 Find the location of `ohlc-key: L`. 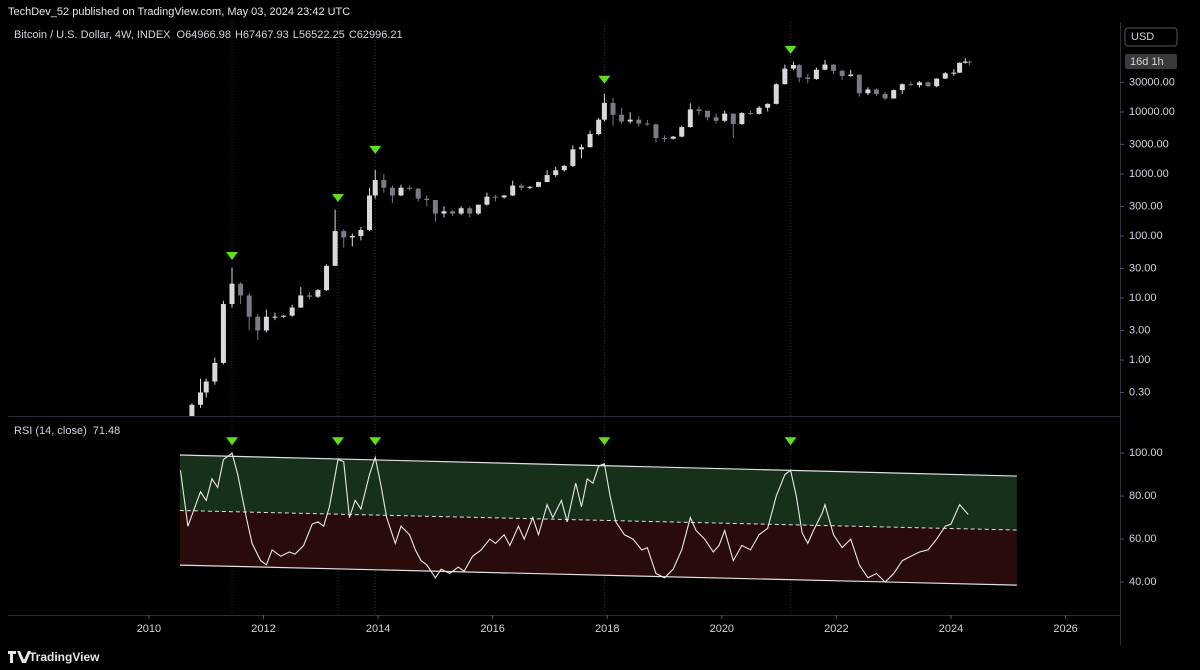

ohlc-key: L is located at coordinates (296, 35).